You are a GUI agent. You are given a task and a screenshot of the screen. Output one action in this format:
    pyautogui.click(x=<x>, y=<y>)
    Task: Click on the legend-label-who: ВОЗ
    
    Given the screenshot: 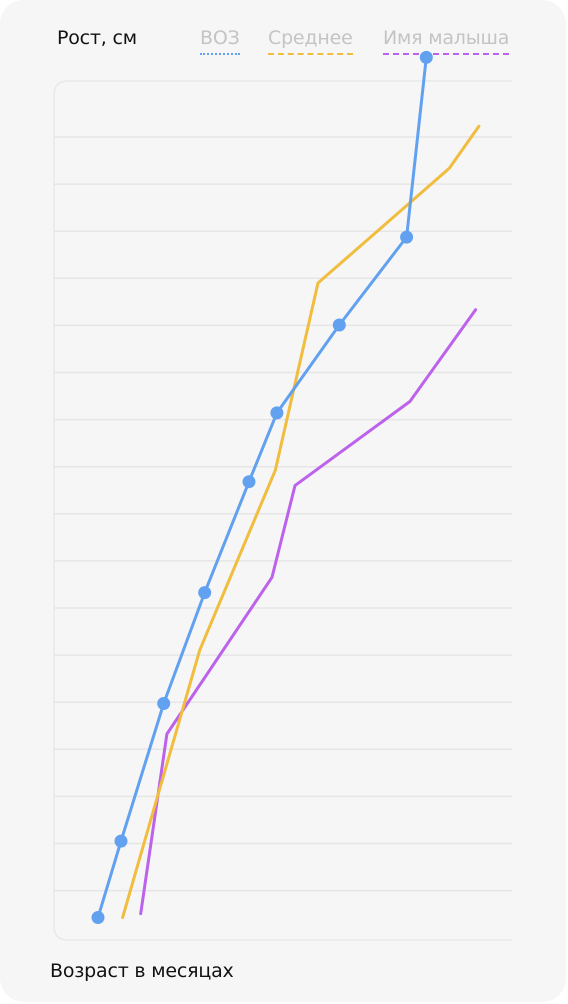 What is the action you would take?
    pyautogui.click(x=220, y=38)
    